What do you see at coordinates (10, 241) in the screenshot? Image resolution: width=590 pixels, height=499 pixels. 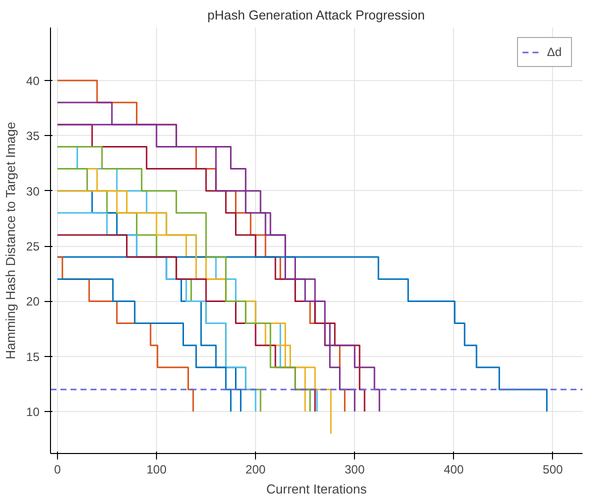 I see `y-axis-title: Hamming Hash Distance to Target Image` at bounding box center [10, 241].